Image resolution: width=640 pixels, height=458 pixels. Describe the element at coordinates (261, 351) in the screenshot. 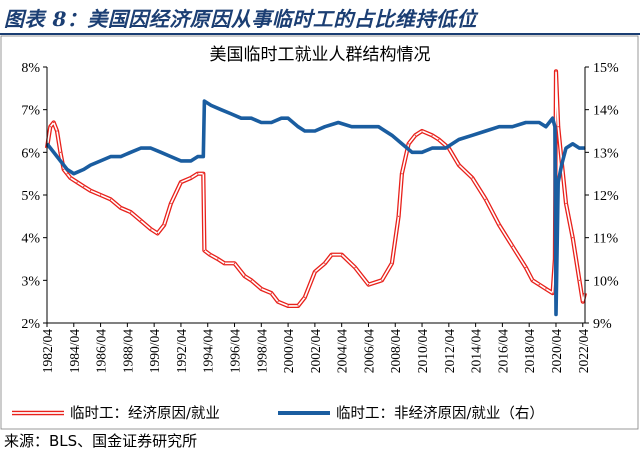

I see `x-tick-label: 1998/04` at that location.